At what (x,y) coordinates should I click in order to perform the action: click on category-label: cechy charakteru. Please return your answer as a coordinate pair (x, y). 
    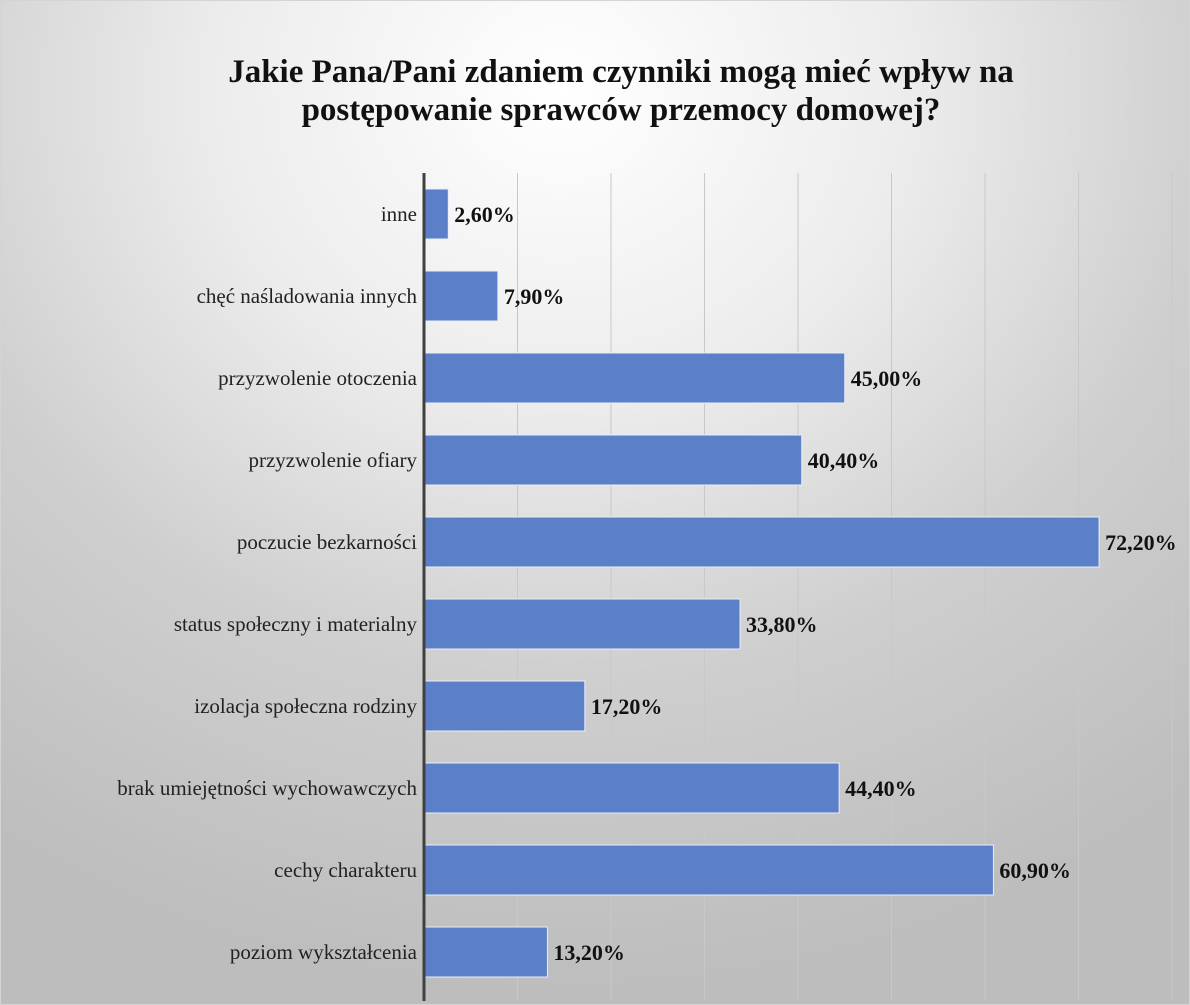
    Looking at the image, I should click on (345, 870).